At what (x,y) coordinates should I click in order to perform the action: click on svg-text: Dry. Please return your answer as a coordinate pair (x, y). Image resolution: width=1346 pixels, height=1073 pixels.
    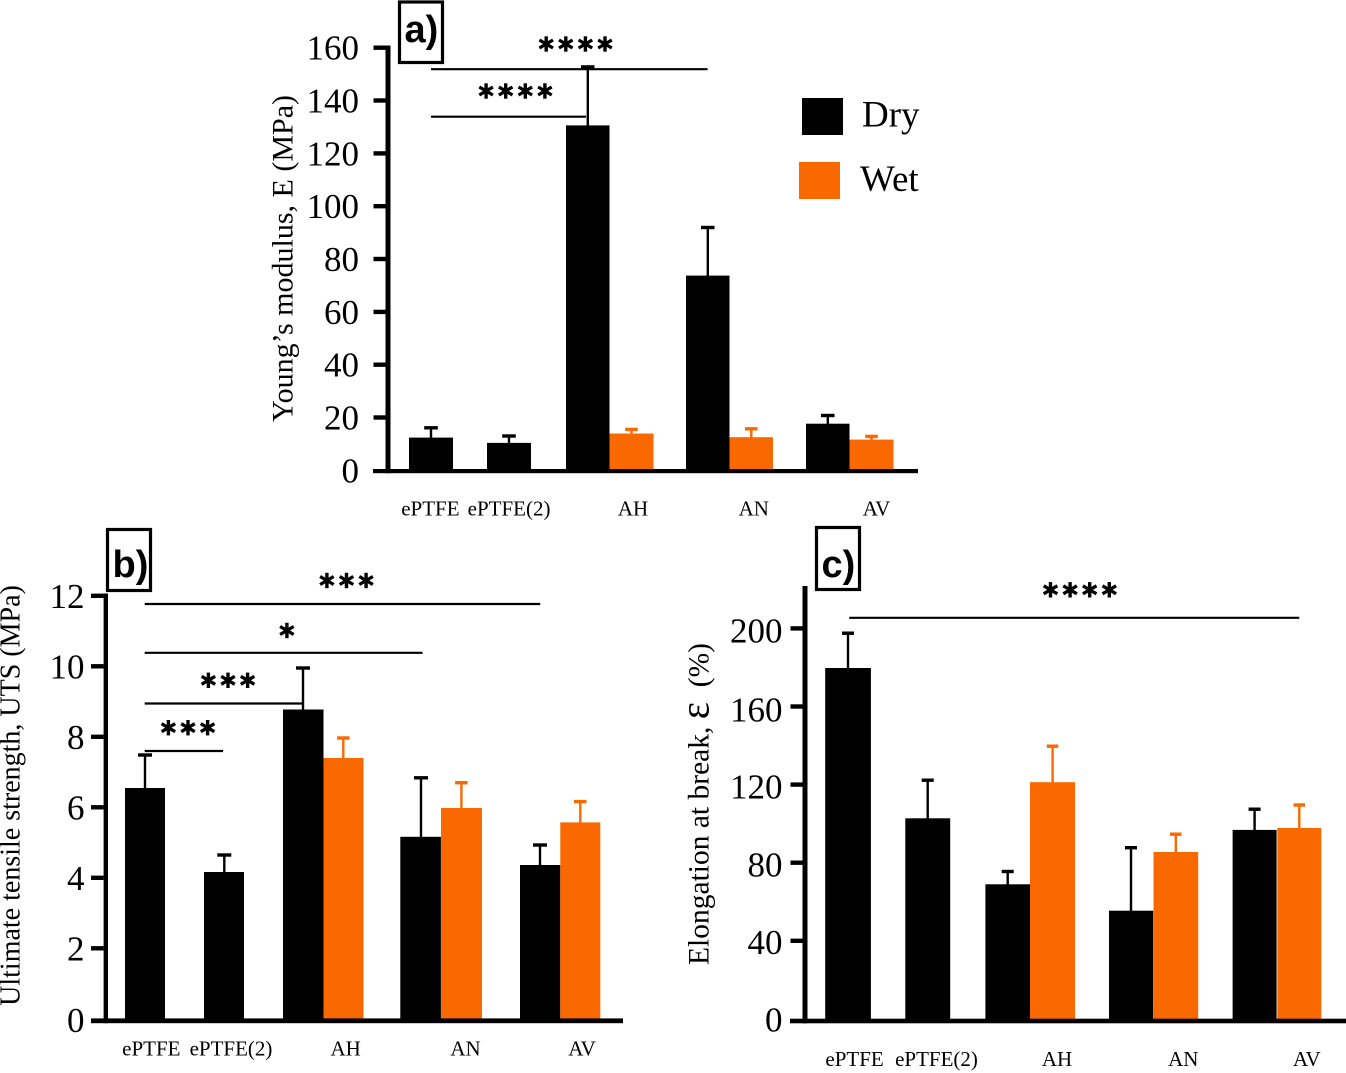
    Looking at the image, I should click on (891, 115).